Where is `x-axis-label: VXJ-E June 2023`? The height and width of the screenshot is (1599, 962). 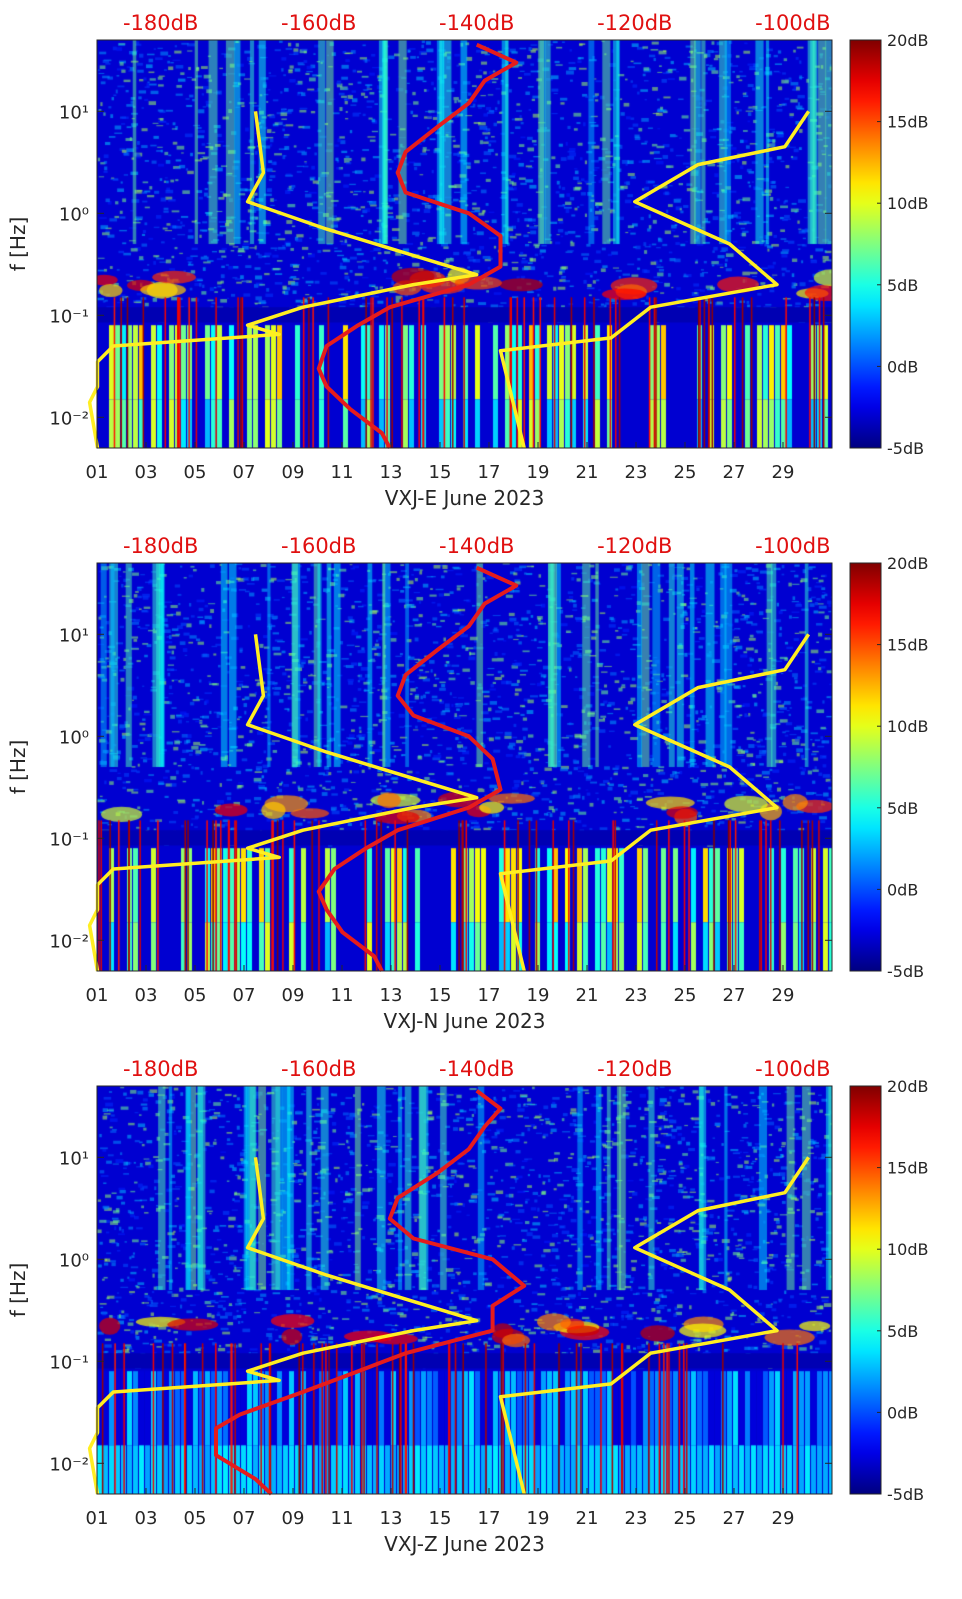 x-axis-label: VXJ-E June 2023 is located at coordinates (465, 498).